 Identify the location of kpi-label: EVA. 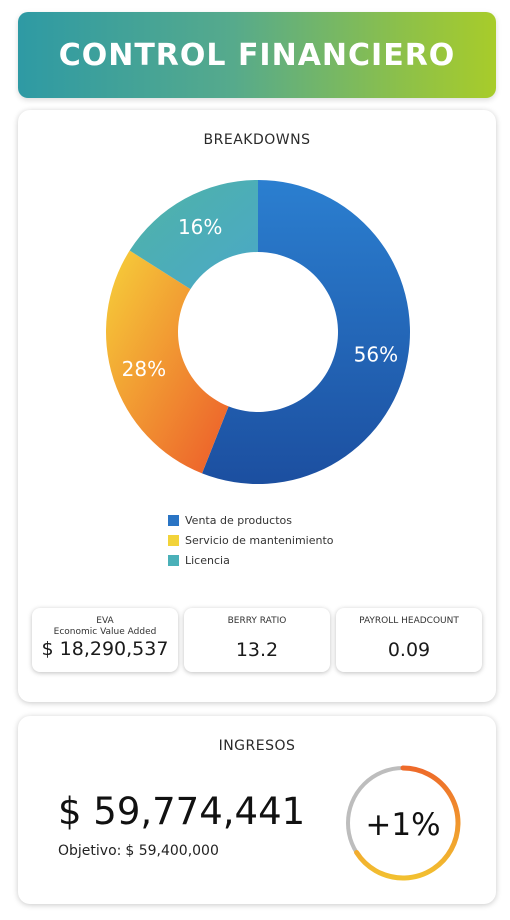
(105, 621).